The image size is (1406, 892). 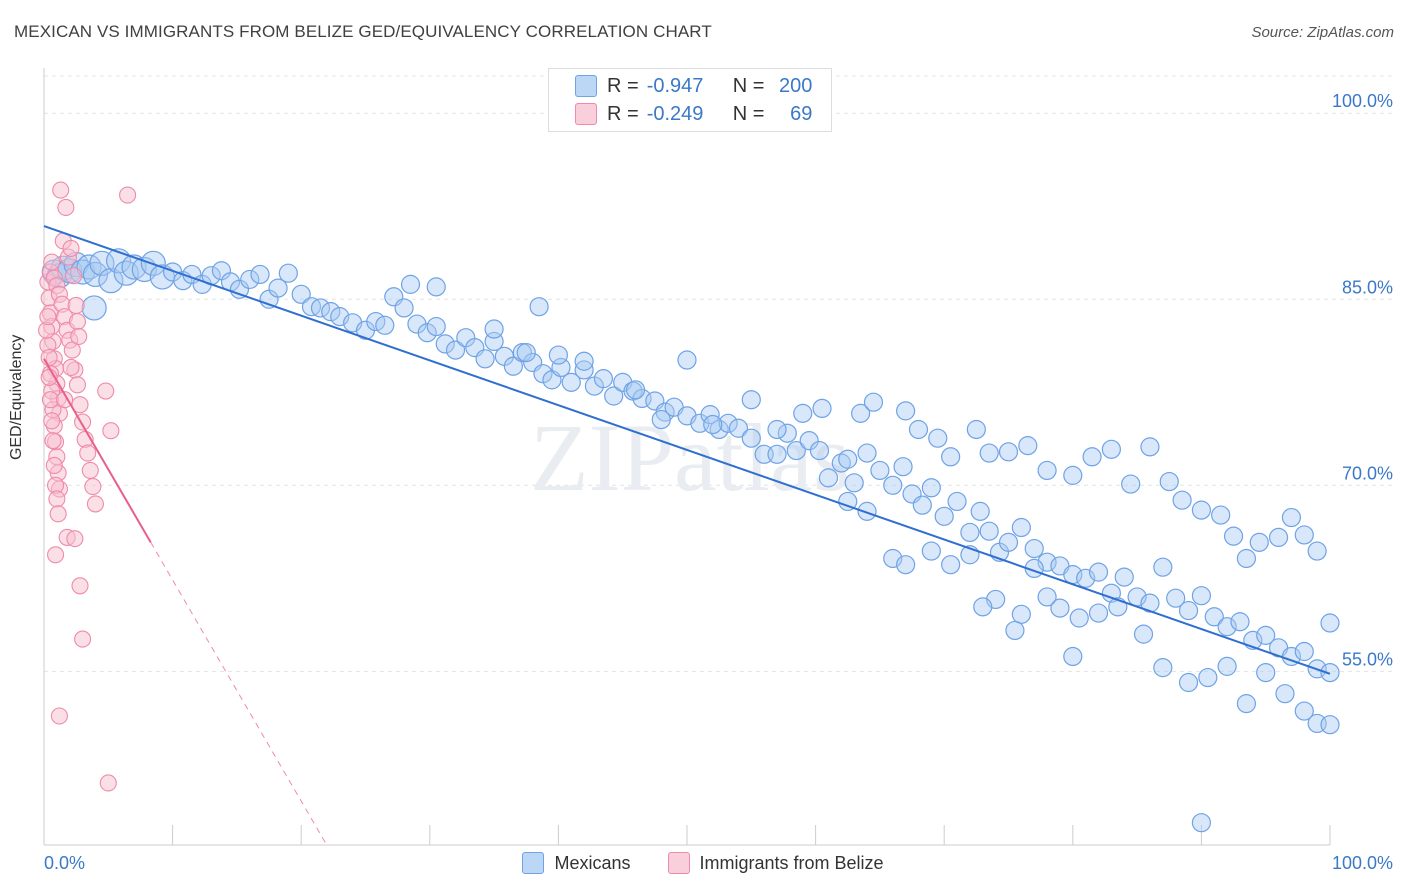 I want to click on x-tick-label-min: 0.0%, so click(x=64, y=863).